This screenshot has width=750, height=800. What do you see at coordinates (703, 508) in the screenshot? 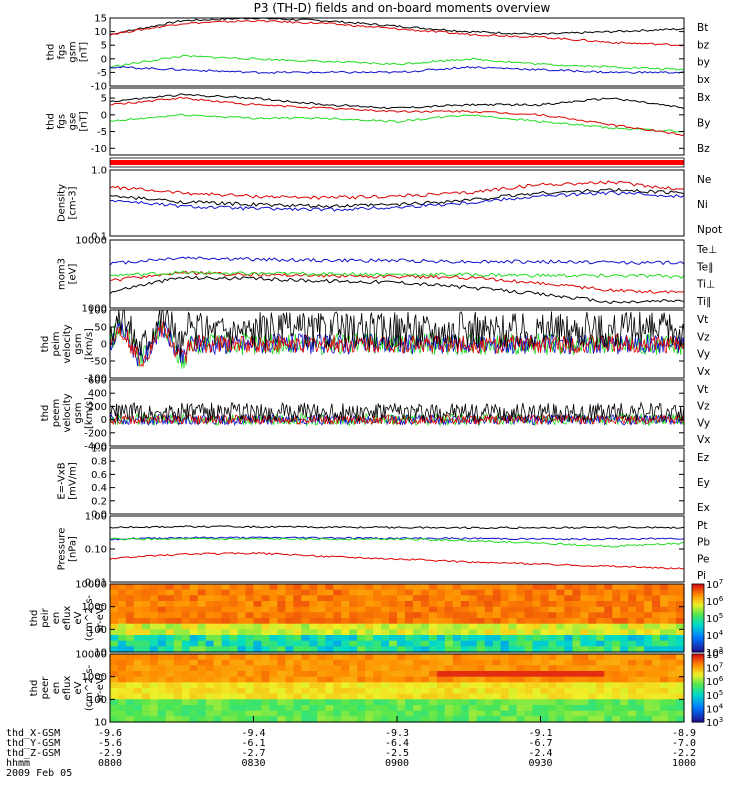
I see `legend-item: Ex` at bounding box center [703, 508].